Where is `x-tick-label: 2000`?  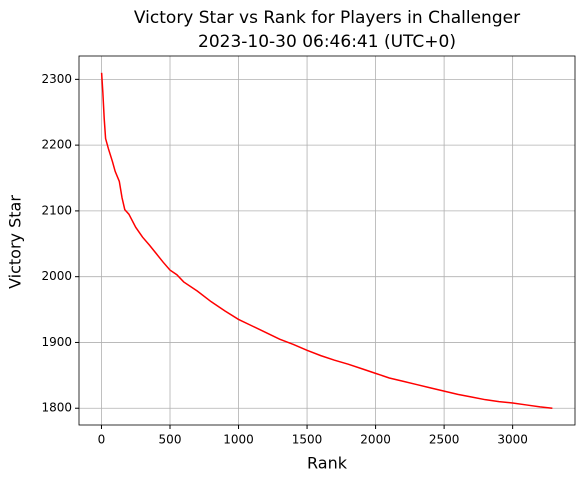
x-tick-label: 2000 is located at coordinates (375, 440).